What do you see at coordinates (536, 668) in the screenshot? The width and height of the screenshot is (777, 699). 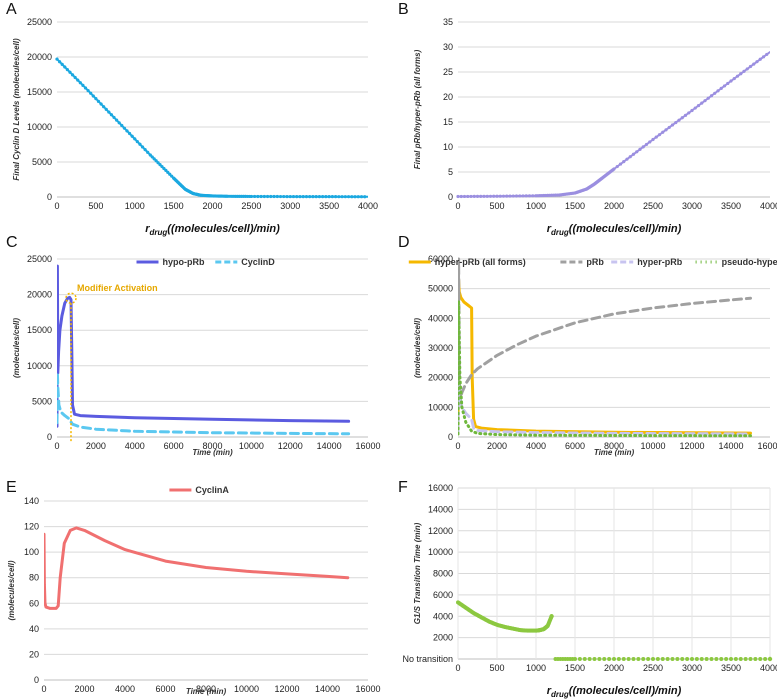 I see `x-tick-label: 1000` at bounding box center [536, 668].